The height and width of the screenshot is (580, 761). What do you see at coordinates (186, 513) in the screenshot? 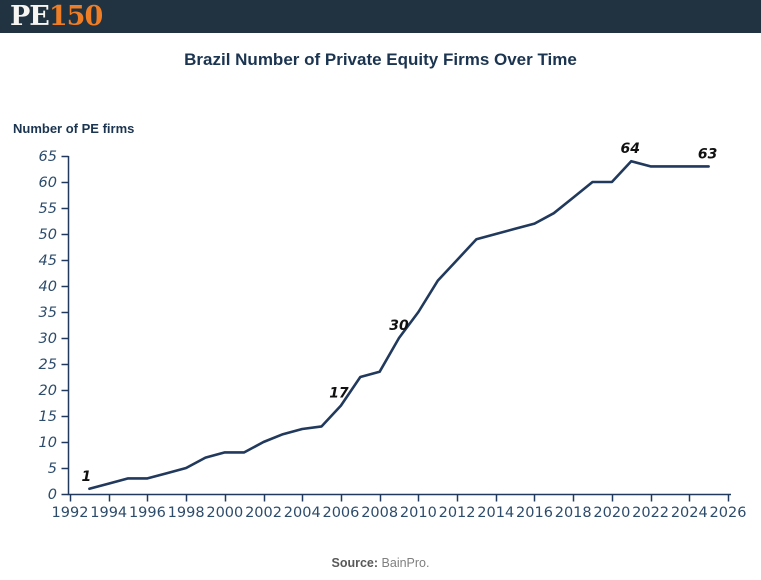
I see `x-axis-tick-label: 1998` at bounding box center [186, 513].